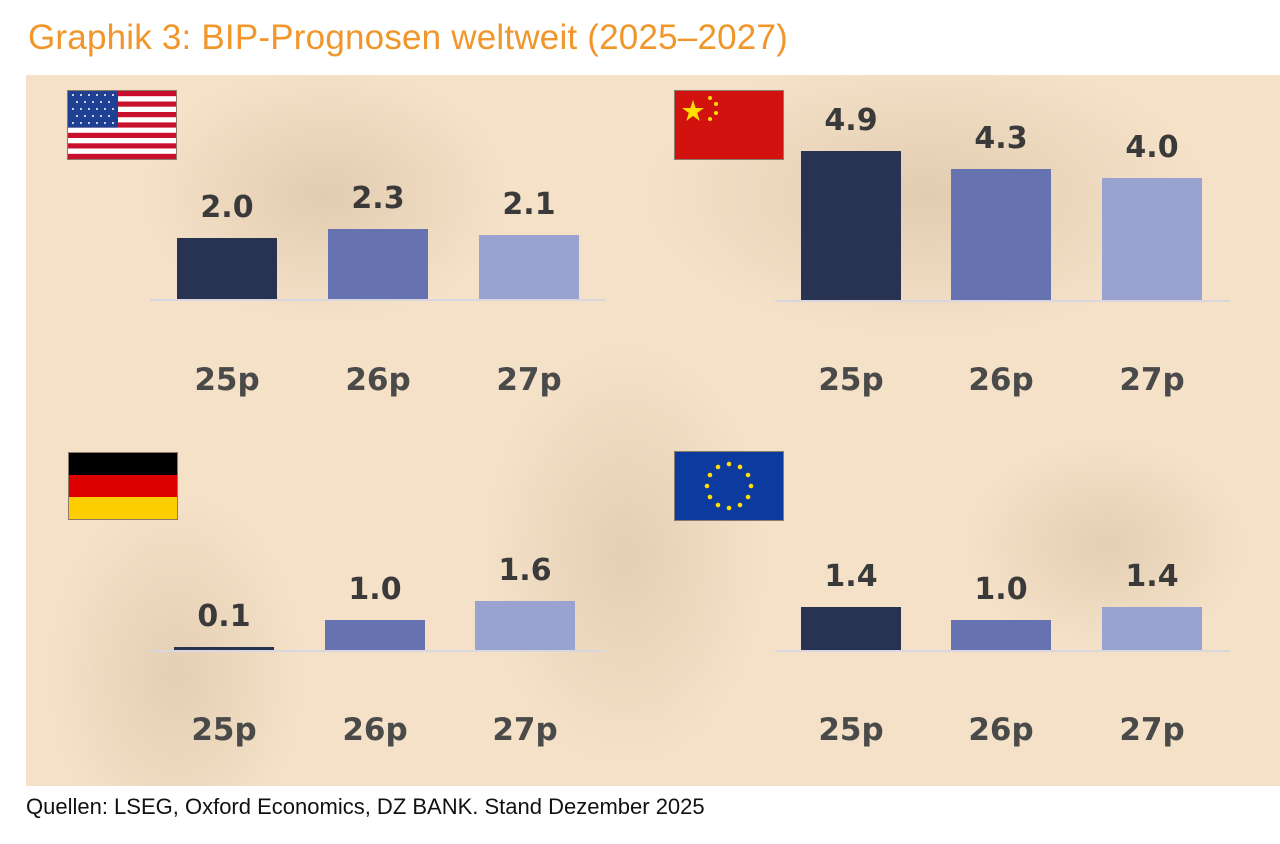 The image size is (1280, 844). What do you see at coordinates (224, 616) in the screenshot?
I see `data-label: 0.1` at bounding box center [224, 616].